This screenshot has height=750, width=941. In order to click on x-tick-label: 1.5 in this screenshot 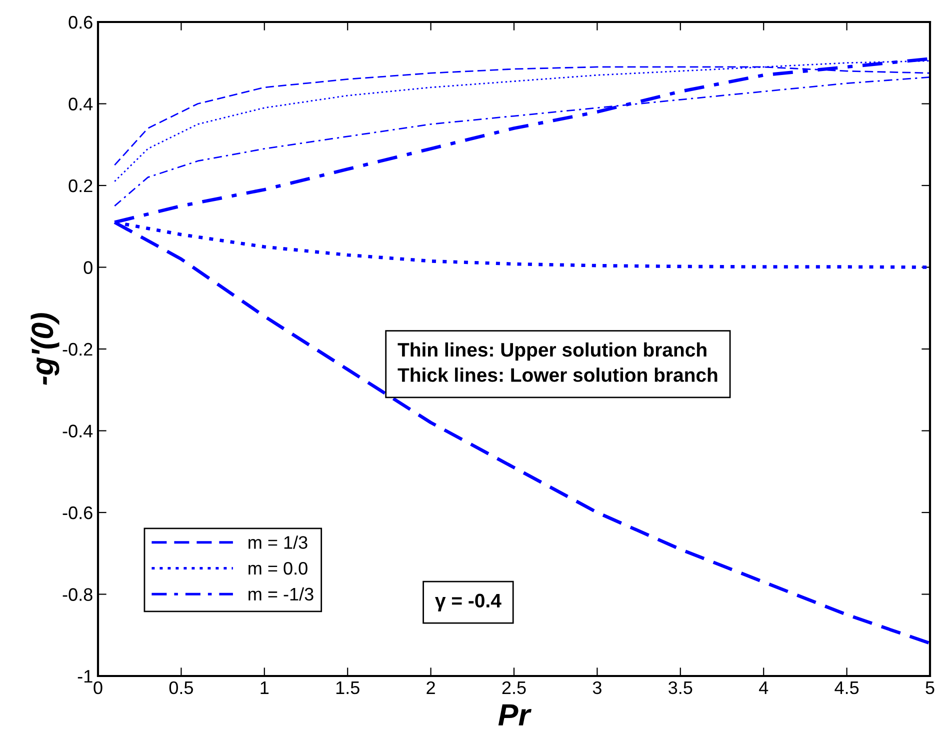, I will do `click(348, 688)`.